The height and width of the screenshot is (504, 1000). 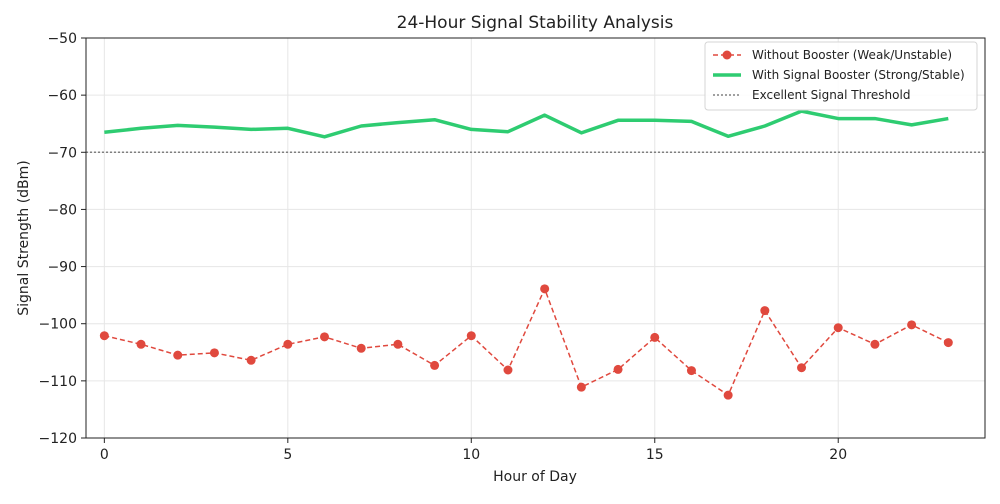 What do you see at coordinates (24, 238) in the screenshot?
I see `y-axis-label: Signal Strength (dBm)` at bounding box center [24, 238].